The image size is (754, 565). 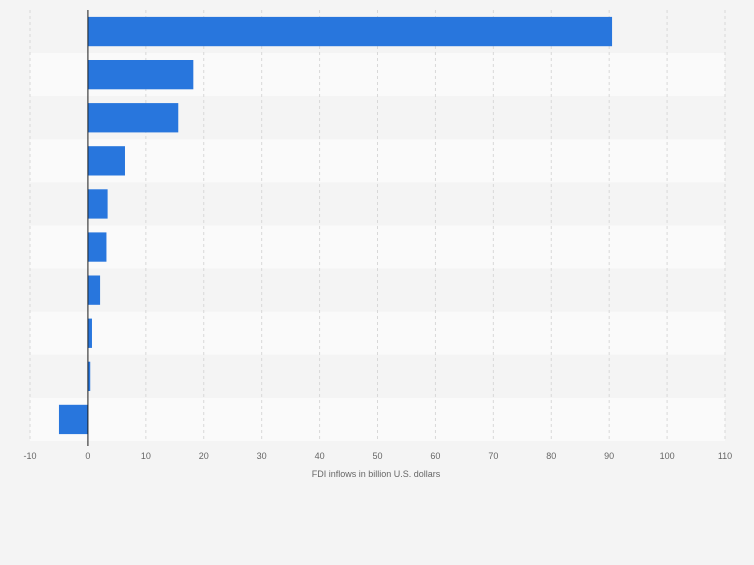 I want to click on x-tick-label: 30, so click(x=262, y=456).